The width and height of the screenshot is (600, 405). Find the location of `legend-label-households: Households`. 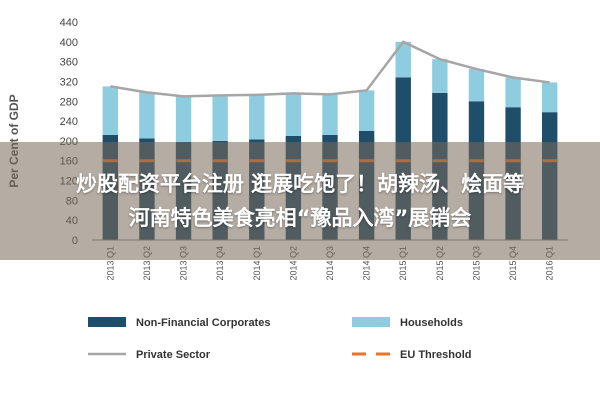

legend-label-households: Households is located at coordinates (431, 323).